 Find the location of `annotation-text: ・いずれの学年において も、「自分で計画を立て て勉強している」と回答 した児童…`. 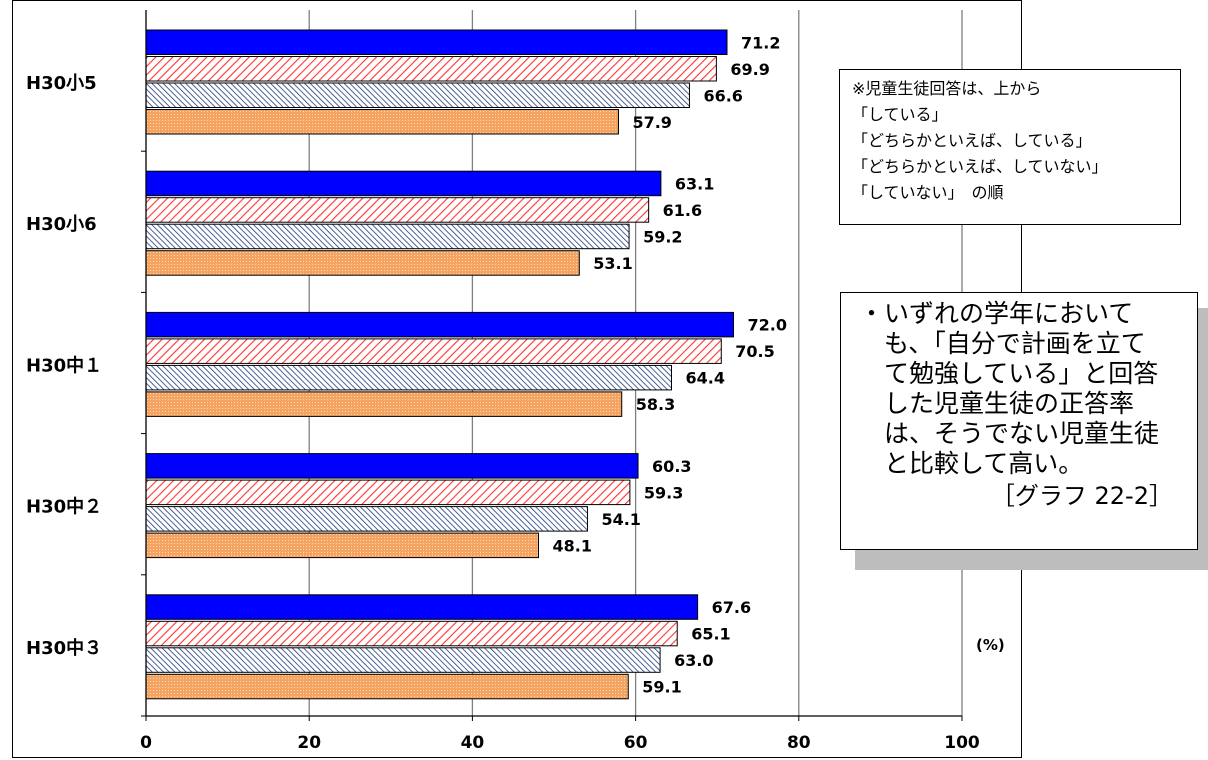

annotation-text: ・いずれの学年において も、「自分で計画を立て て勉強している」と回答 した児童… is located at coordinates (1009, 388).